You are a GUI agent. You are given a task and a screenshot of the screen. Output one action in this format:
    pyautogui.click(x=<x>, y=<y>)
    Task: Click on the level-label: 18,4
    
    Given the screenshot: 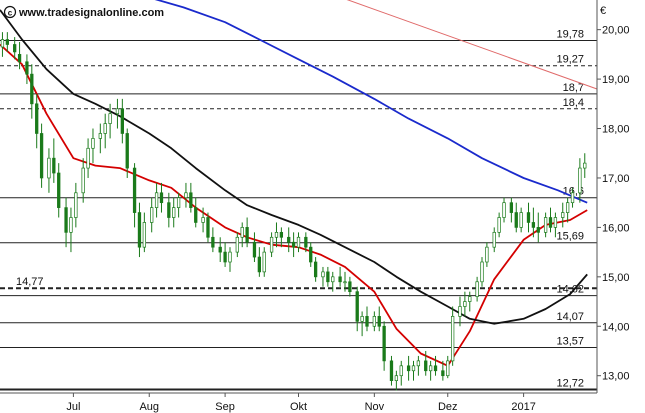 What is the action you would take?
    pyautogui.click(x=573, y=103)
    